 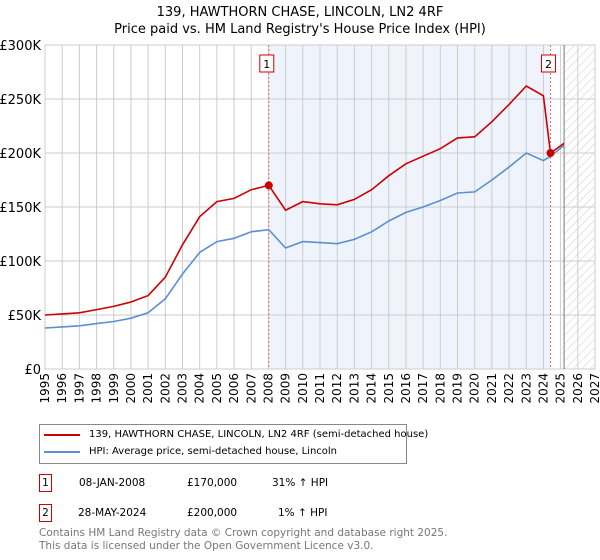 What do you see at coordinates (20, 46) in the screenshot?
I see `y-tick-label: £300K` at bounding box center [20, 46].